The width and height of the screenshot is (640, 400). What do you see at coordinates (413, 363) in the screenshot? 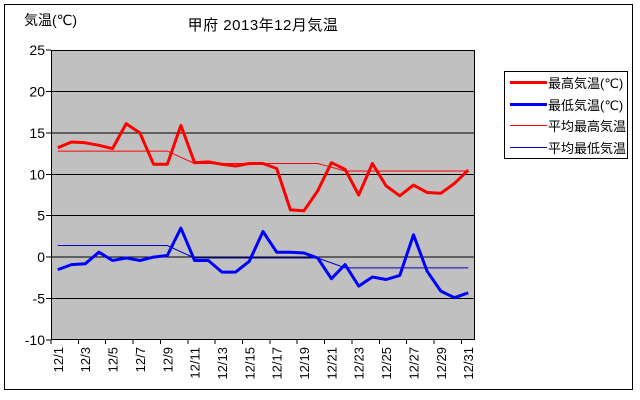
I see `x-tick-label: 12/27` at bounding box center [413, 363].